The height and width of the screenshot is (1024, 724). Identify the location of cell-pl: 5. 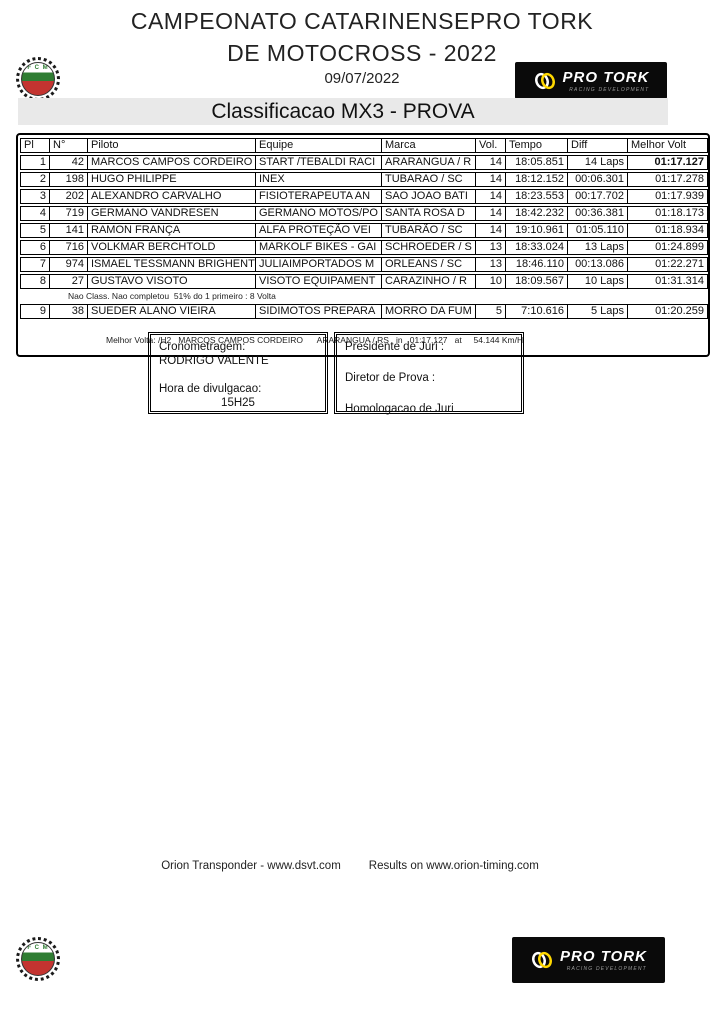
(35, 230).